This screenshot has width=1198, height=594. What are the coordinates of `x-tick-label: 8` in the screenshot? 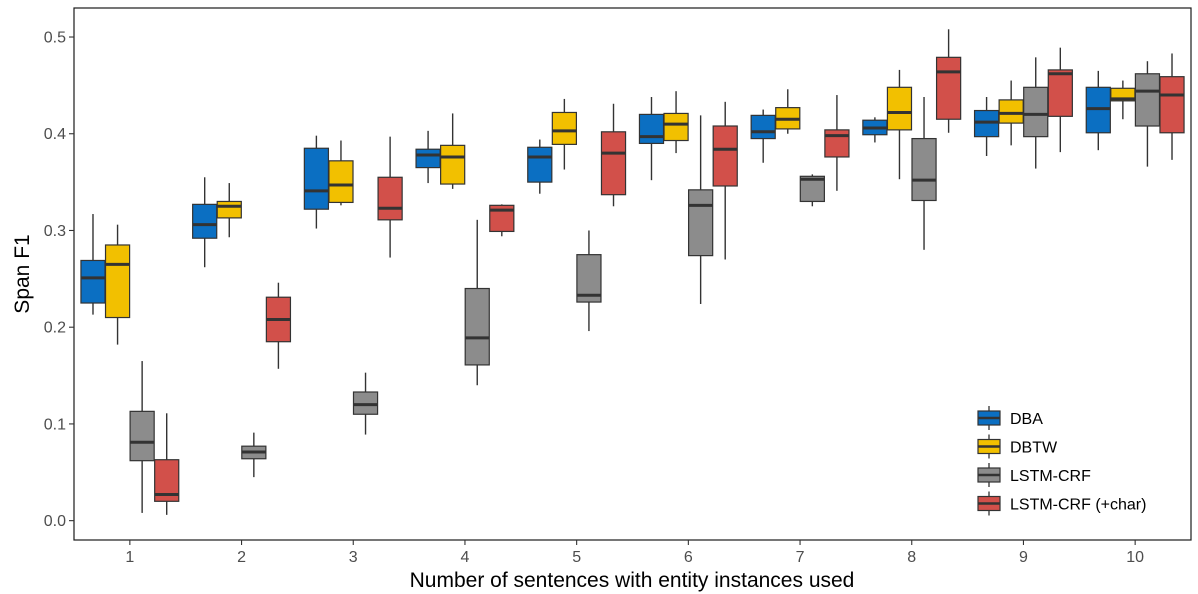 It's located at (911, 557).